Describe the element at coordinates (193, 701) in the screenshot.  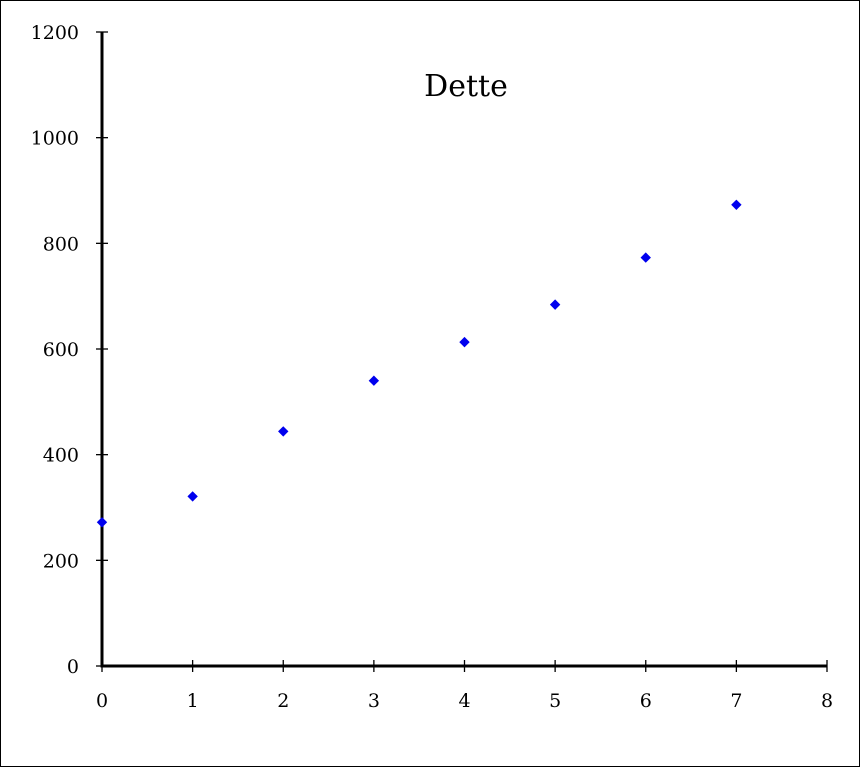
I see `x-tick-label: 1` at that location.